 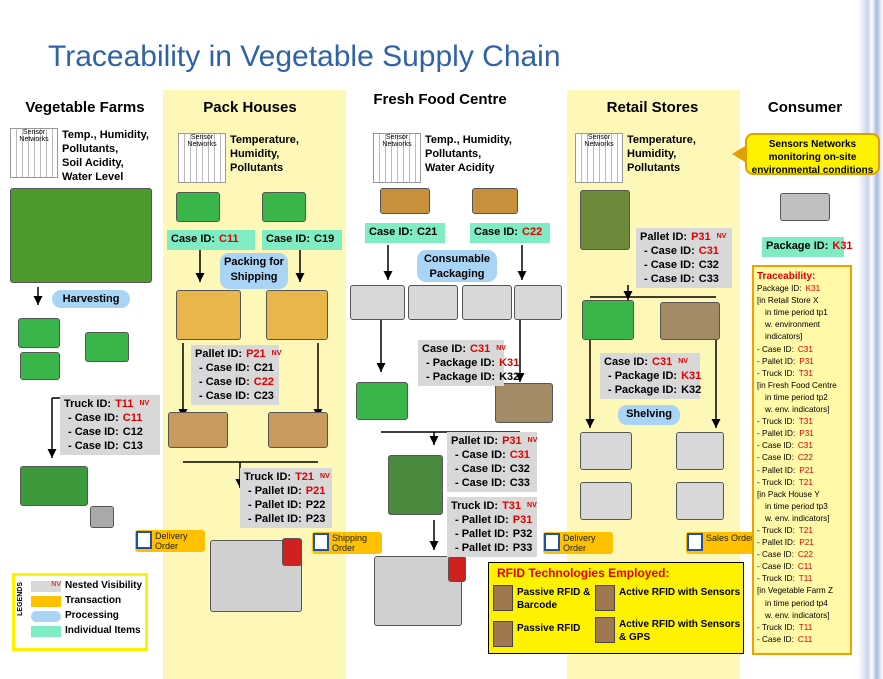 What do you see at coordinates (796, 506) in the screenshot?
I see `trace-text: in time period tp3` at bounding box center [796, 506].